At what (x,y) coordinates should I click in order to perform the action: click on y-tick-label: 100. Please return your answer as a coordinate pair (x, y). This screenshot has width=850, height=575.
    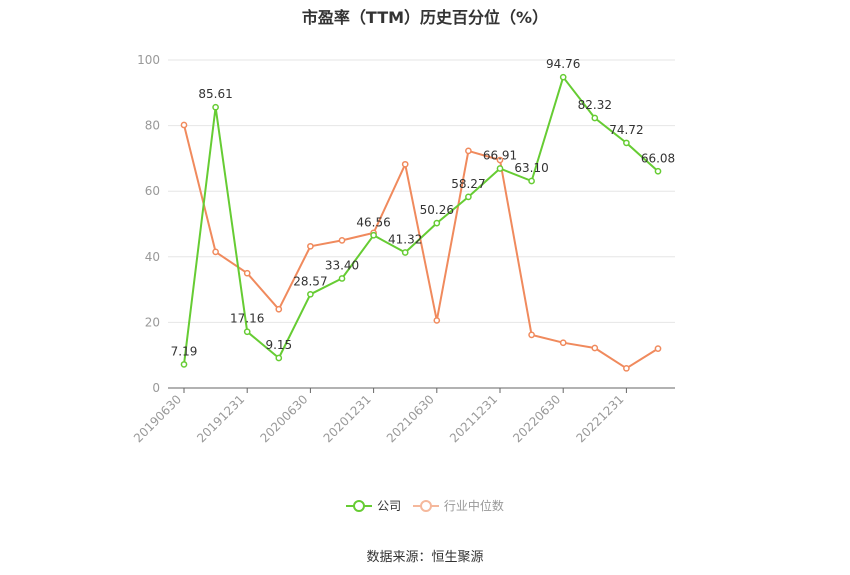
    Looking at the image, I should click on (148, 60).